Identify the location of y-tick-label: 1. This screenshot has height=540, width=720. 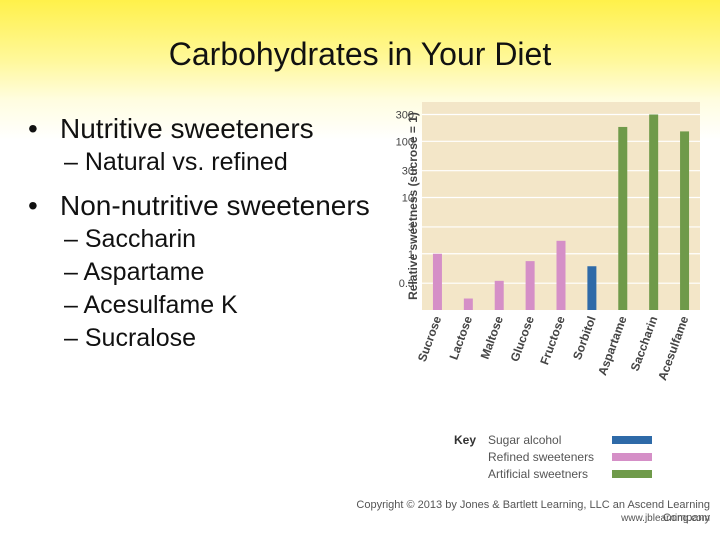
(411, 255).